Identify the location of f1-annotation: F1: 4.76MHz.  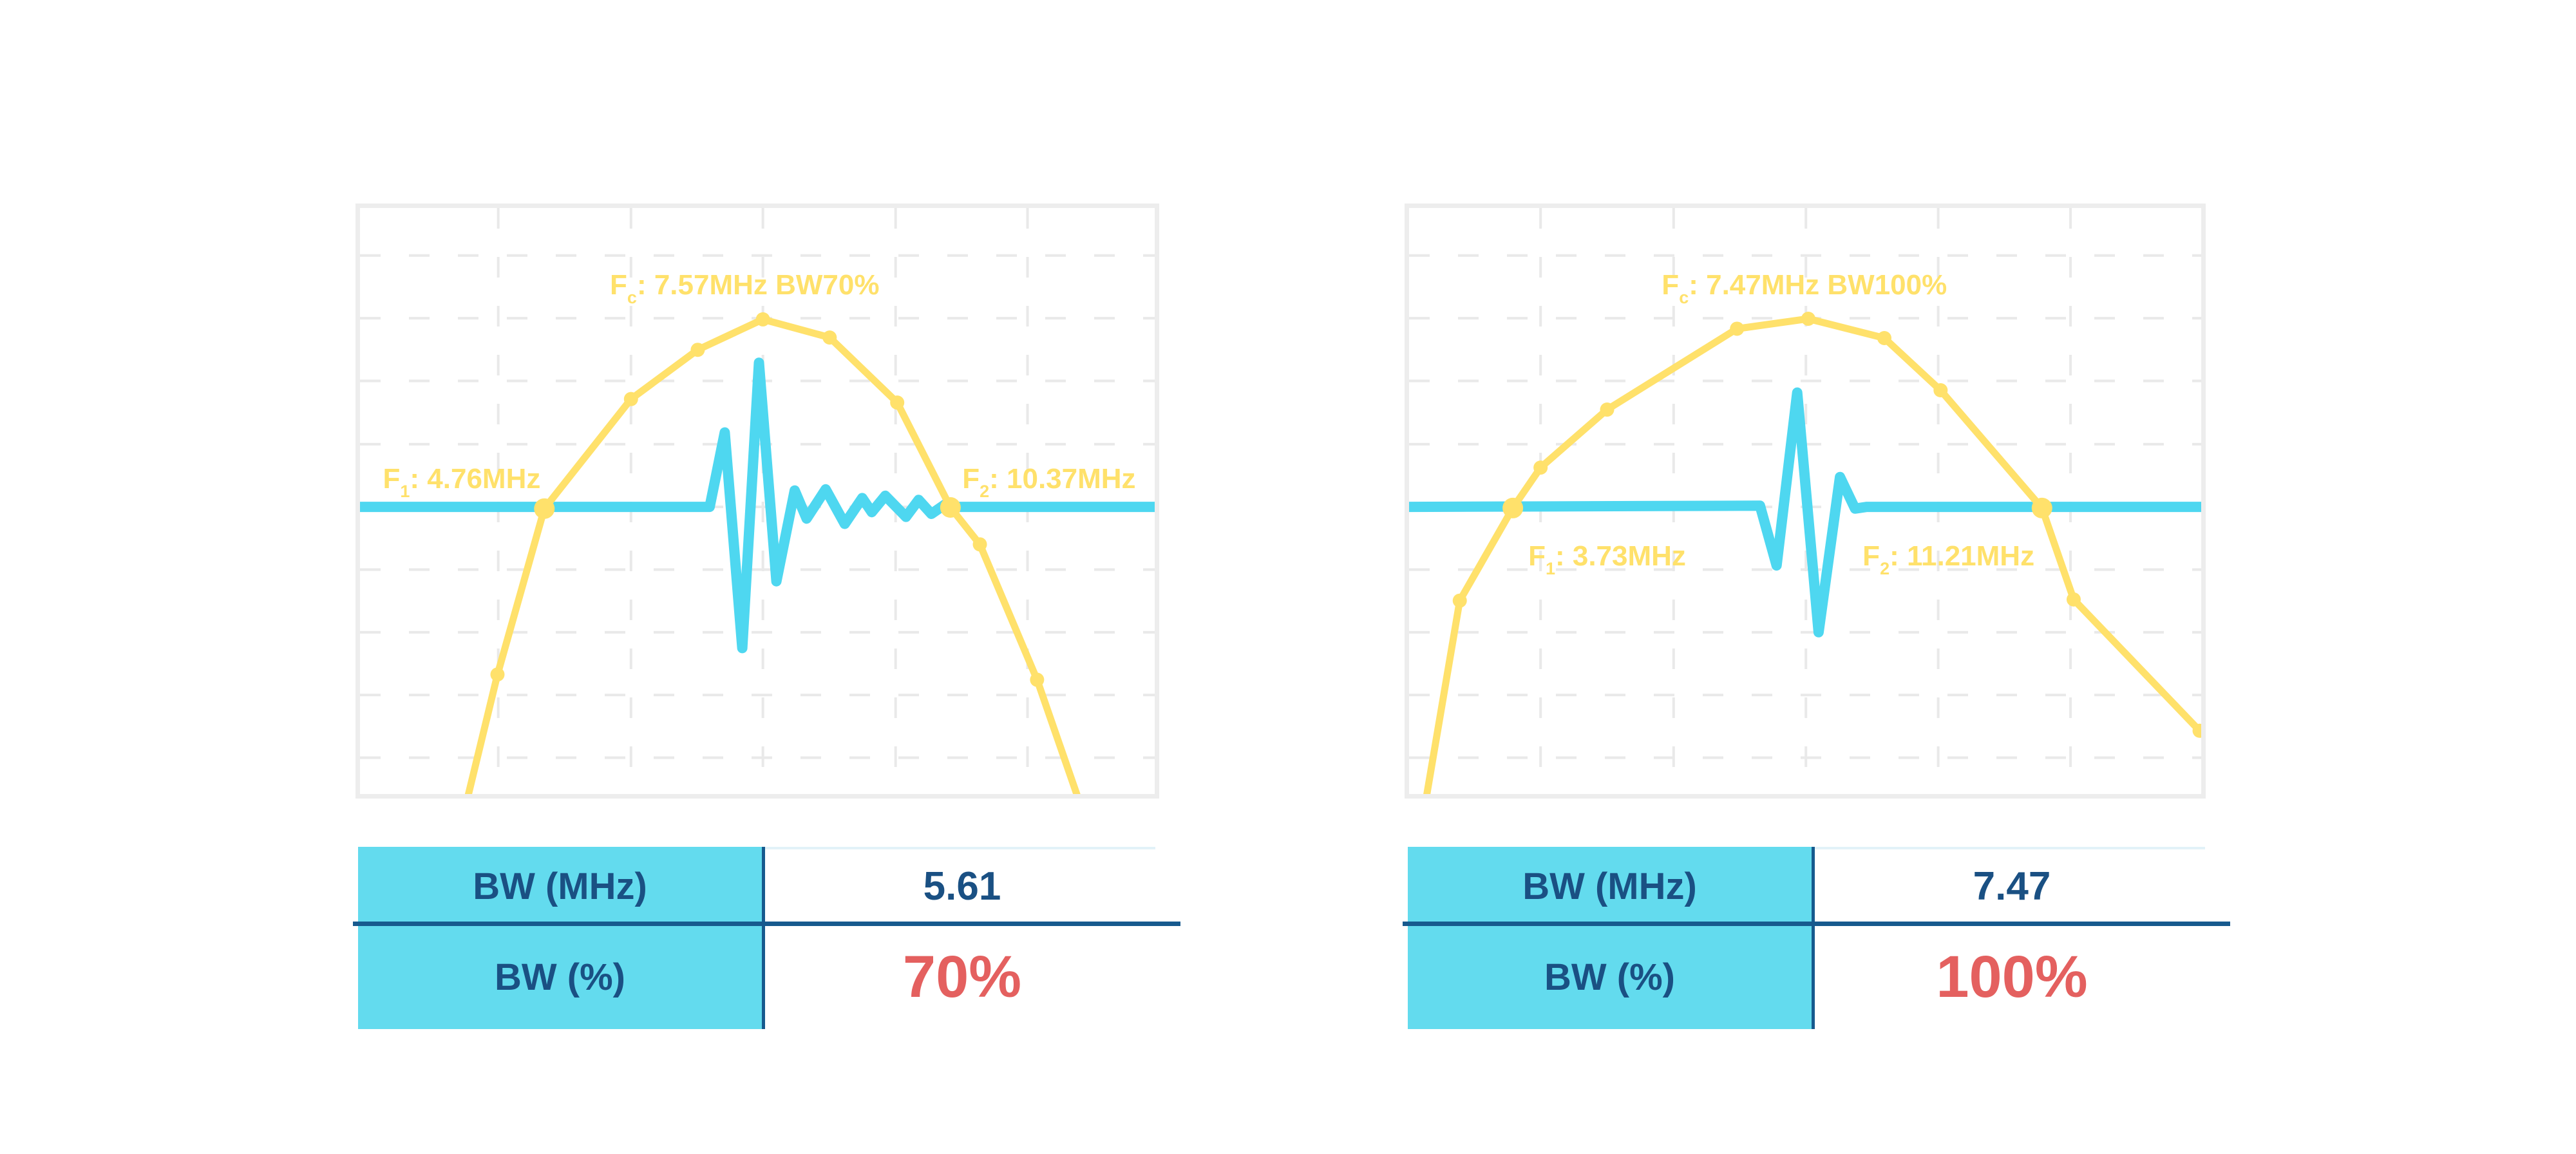
(462, 482).